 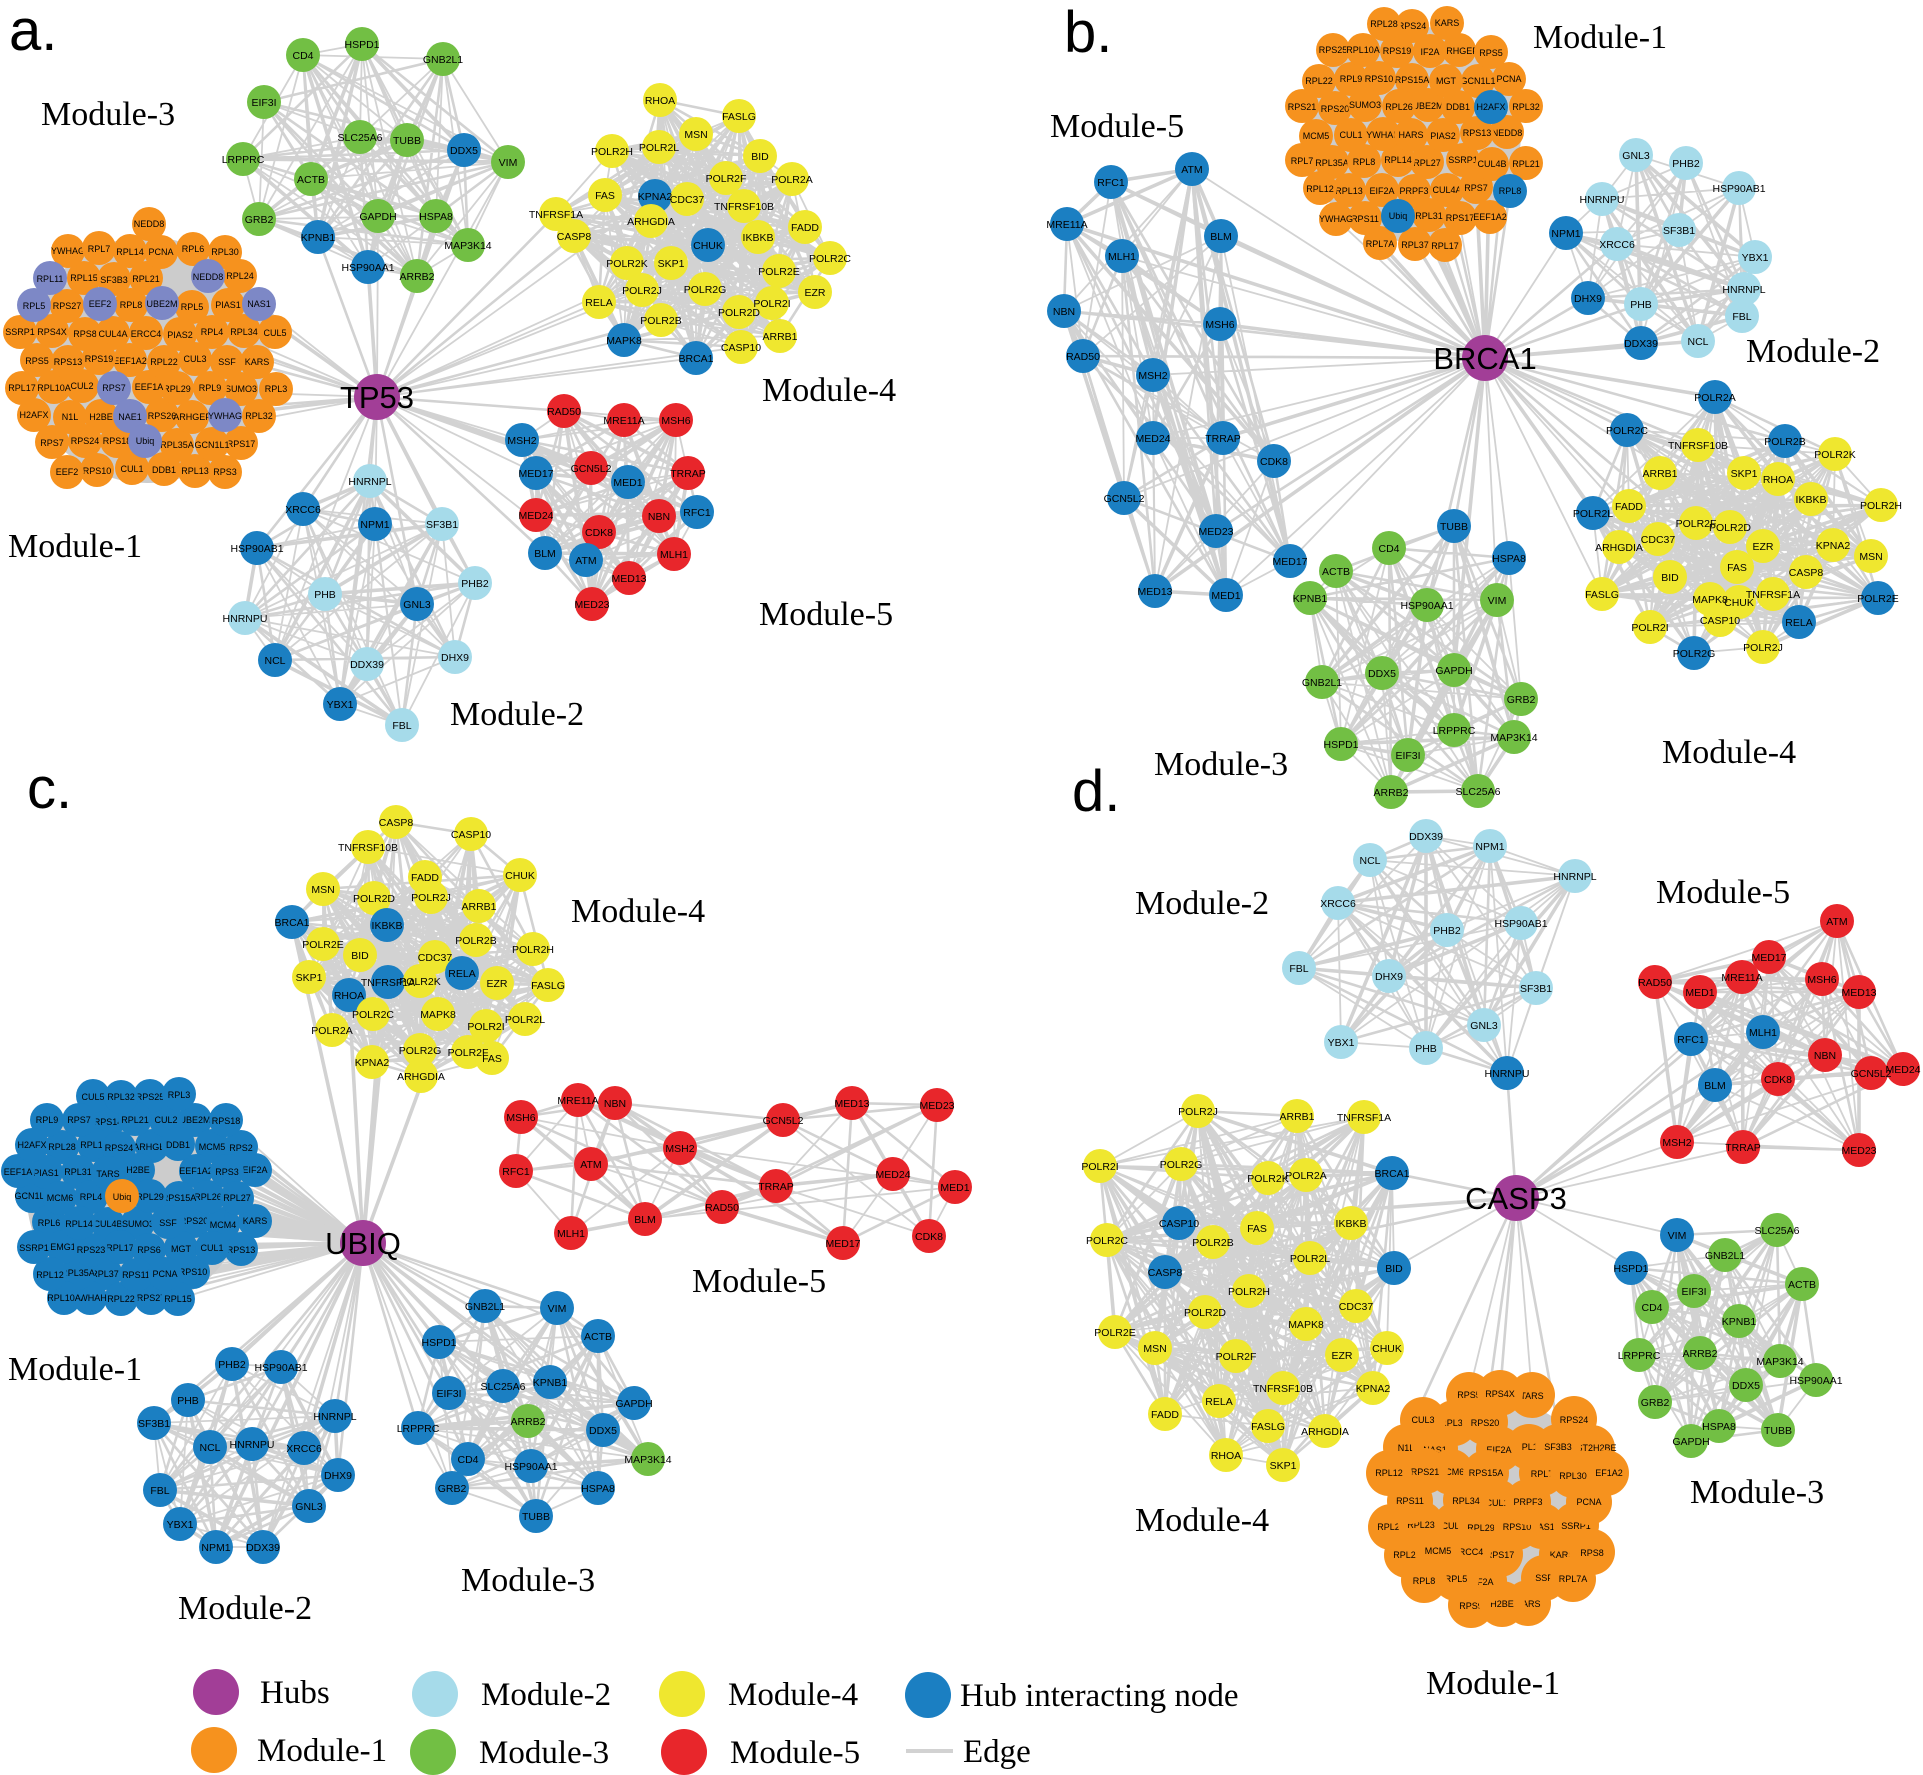 What do you see at coordinates (114, 280) in the screenshot?
I see `svg-text: SF3B3` at bounding box center [114, 280].